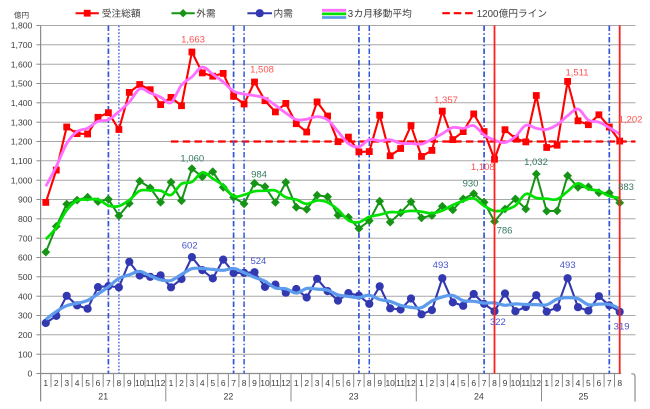 Image resolution: width=650 pixels, height=409 pixels. What do you see at coordinates (22, 84) in the screenshot?
I see `svg-text: 1,500` at bounding box center [22, 84].